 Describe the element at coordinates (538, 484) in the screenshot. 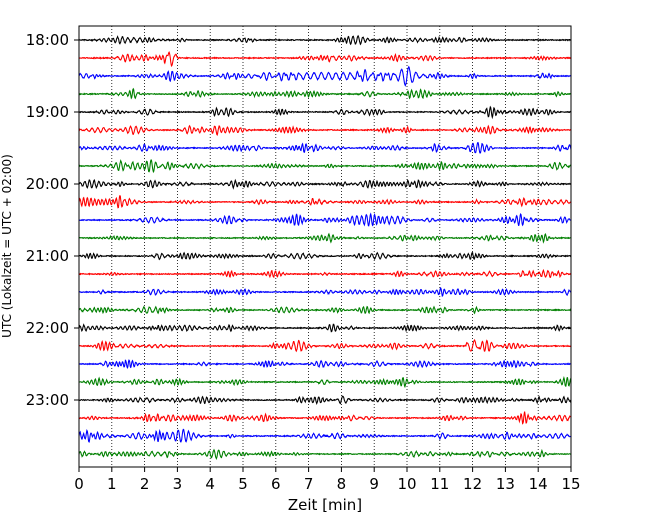

I see `x-tick-label-14: 14` at that location.